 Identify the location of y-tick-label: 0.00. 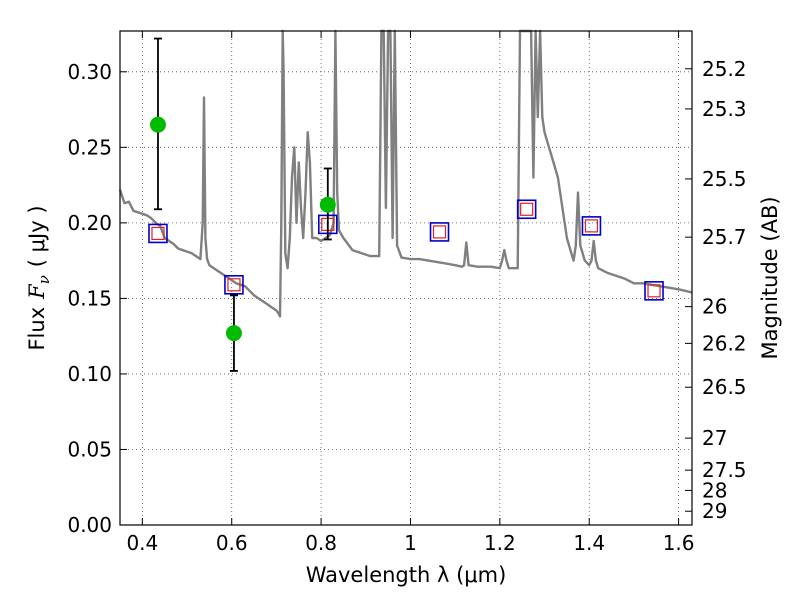
(89, 525).